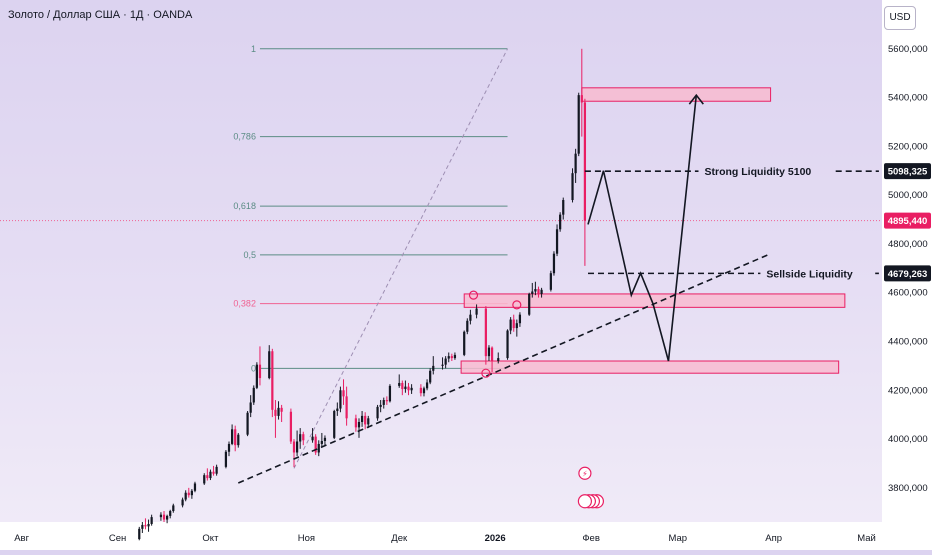  Describe the element at coordinates (908, 221) in the screenshot. I see `price-axis-badge-label: 4895,440` at that location.